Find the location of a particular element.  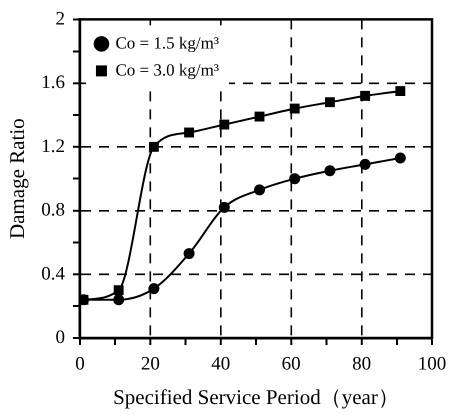

x-tick-label: 40 is located at coordinates (220, 363).